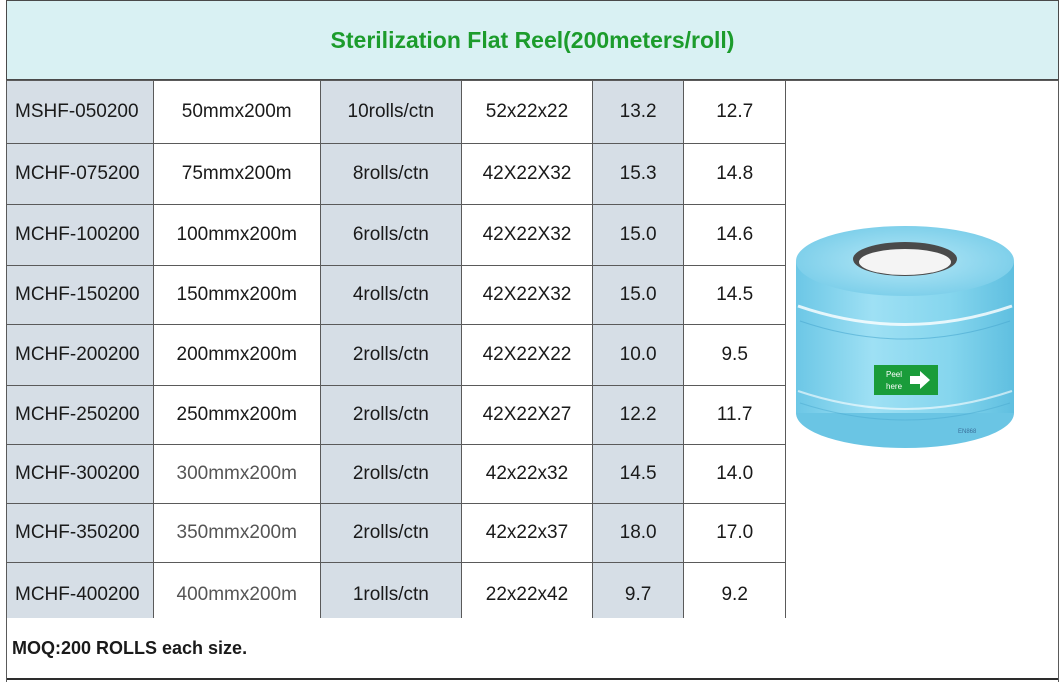 The image size is (1059, 682). What do you see at coordinates (638, 595) in the screenshot?
I see `gross-weight-cell: 9.7` at bounding box center [638, 595].